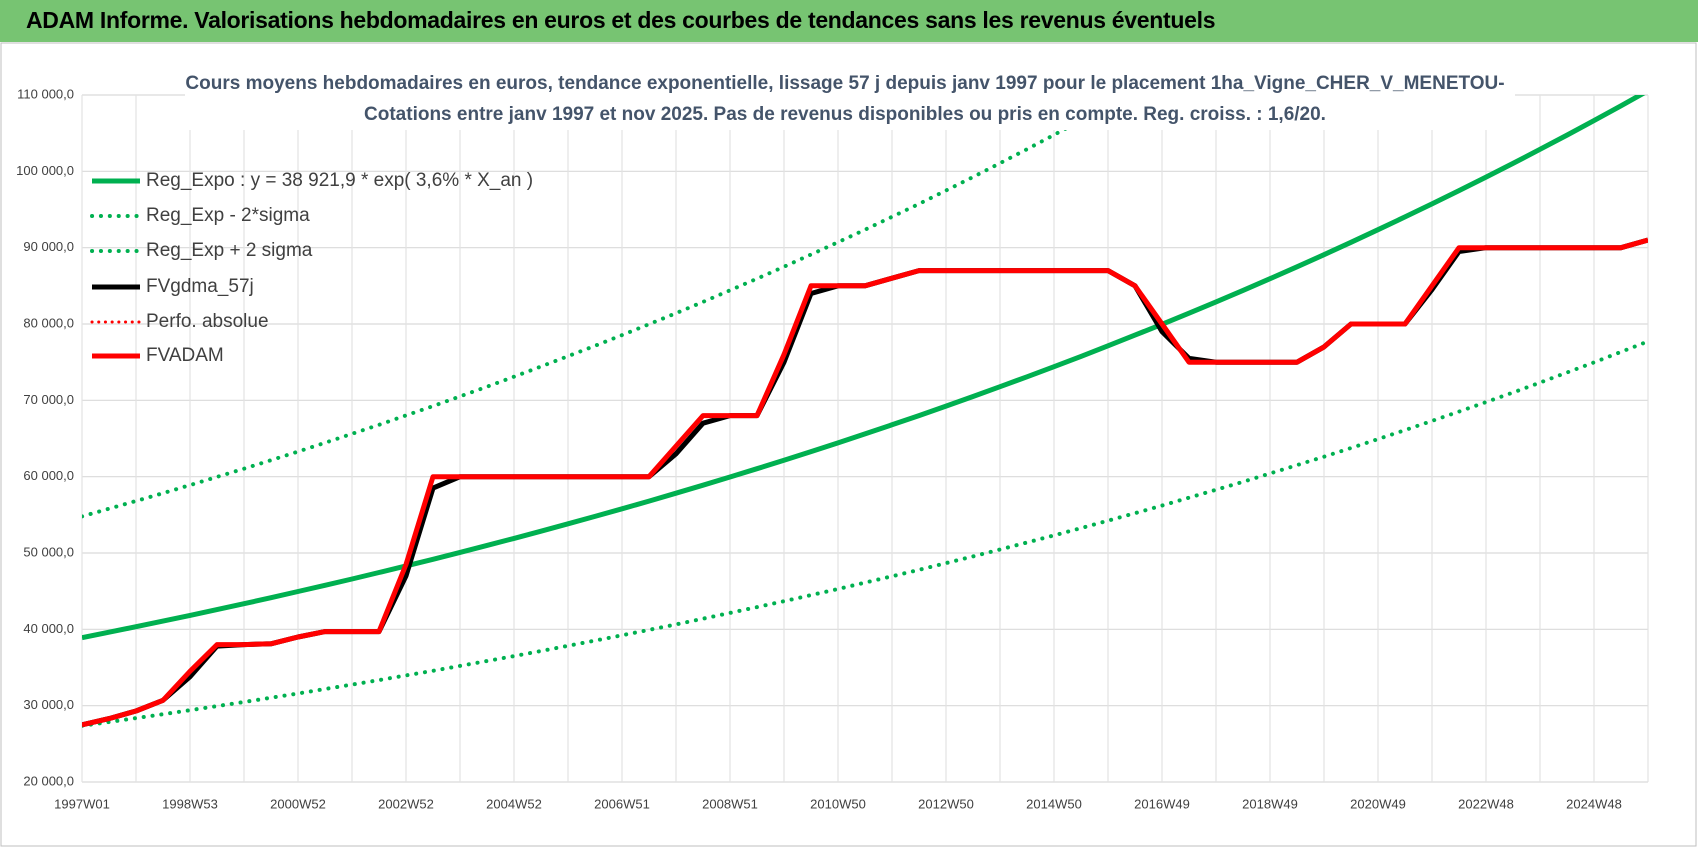 This screenshot has width=1698, height=848. What do you see at coordinates (1162, 803) in the screenshot?
I see `x-tick-label: 2016W49` at bounding box center [1162, 803].